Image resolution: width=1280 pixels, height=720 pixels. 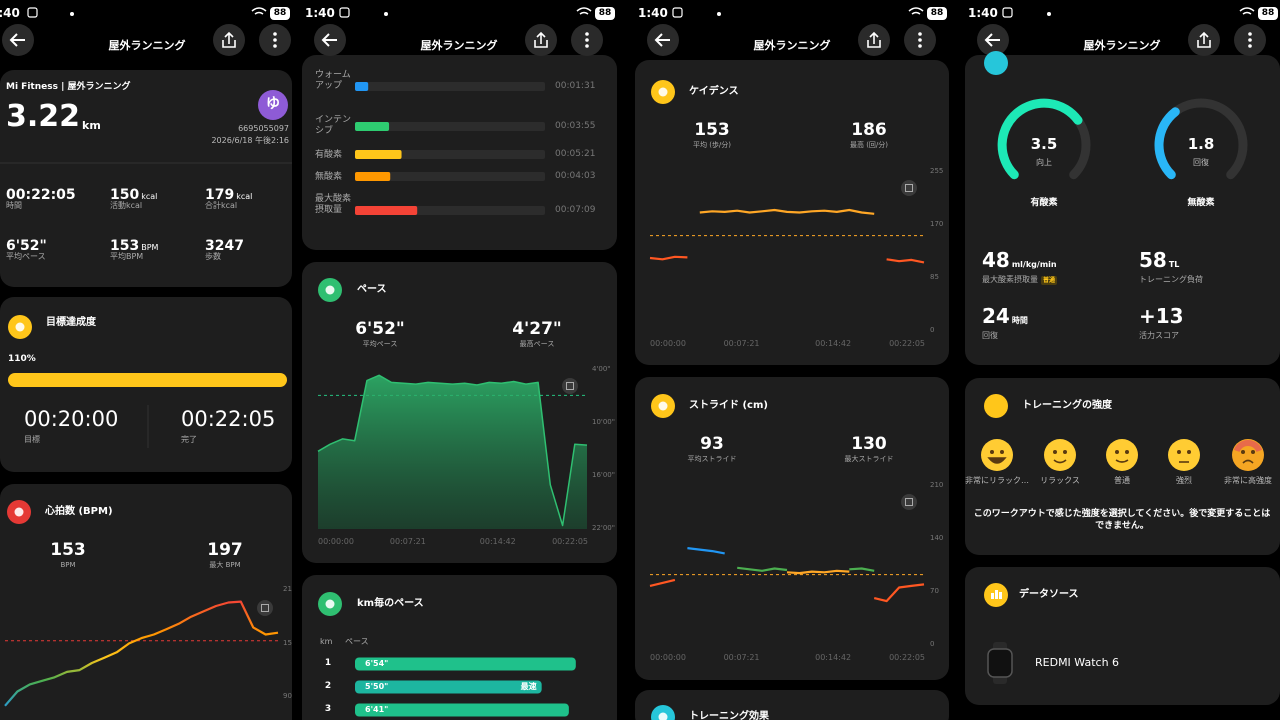 I want to click on percent: 110%, so click(x=22, y=359).